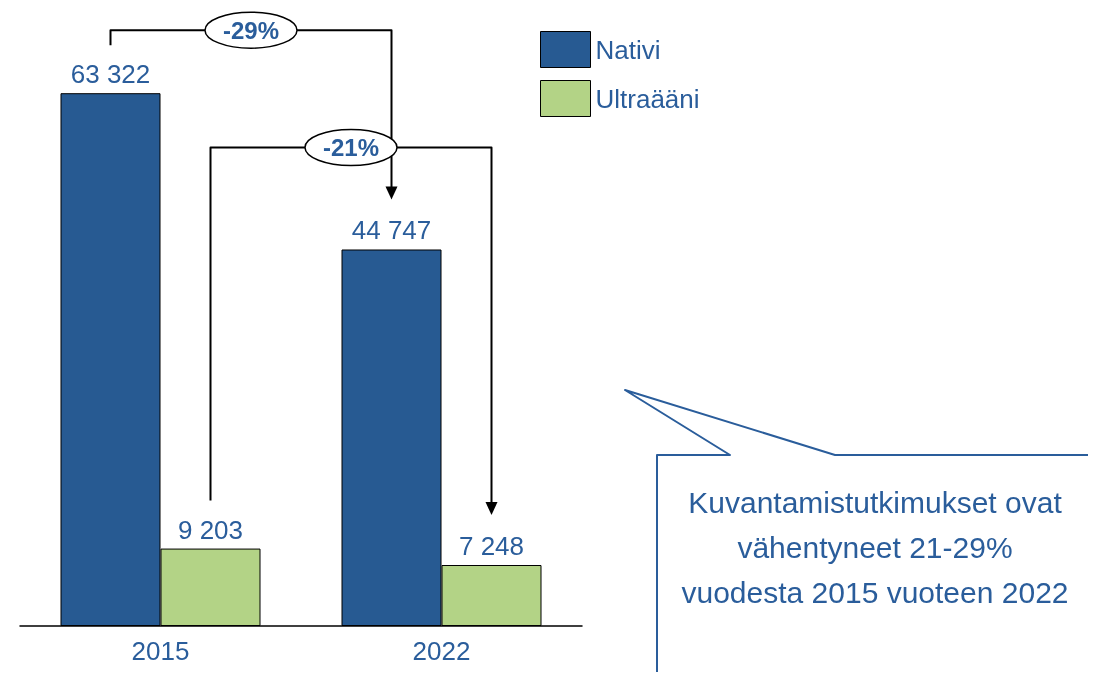 Image resolution: width=1096 pixels, height=680 pixels. What do you see at coordinates (110, 74) in the screenshot?
I see `data-label: 63 322` at bounding box center [110, 74].